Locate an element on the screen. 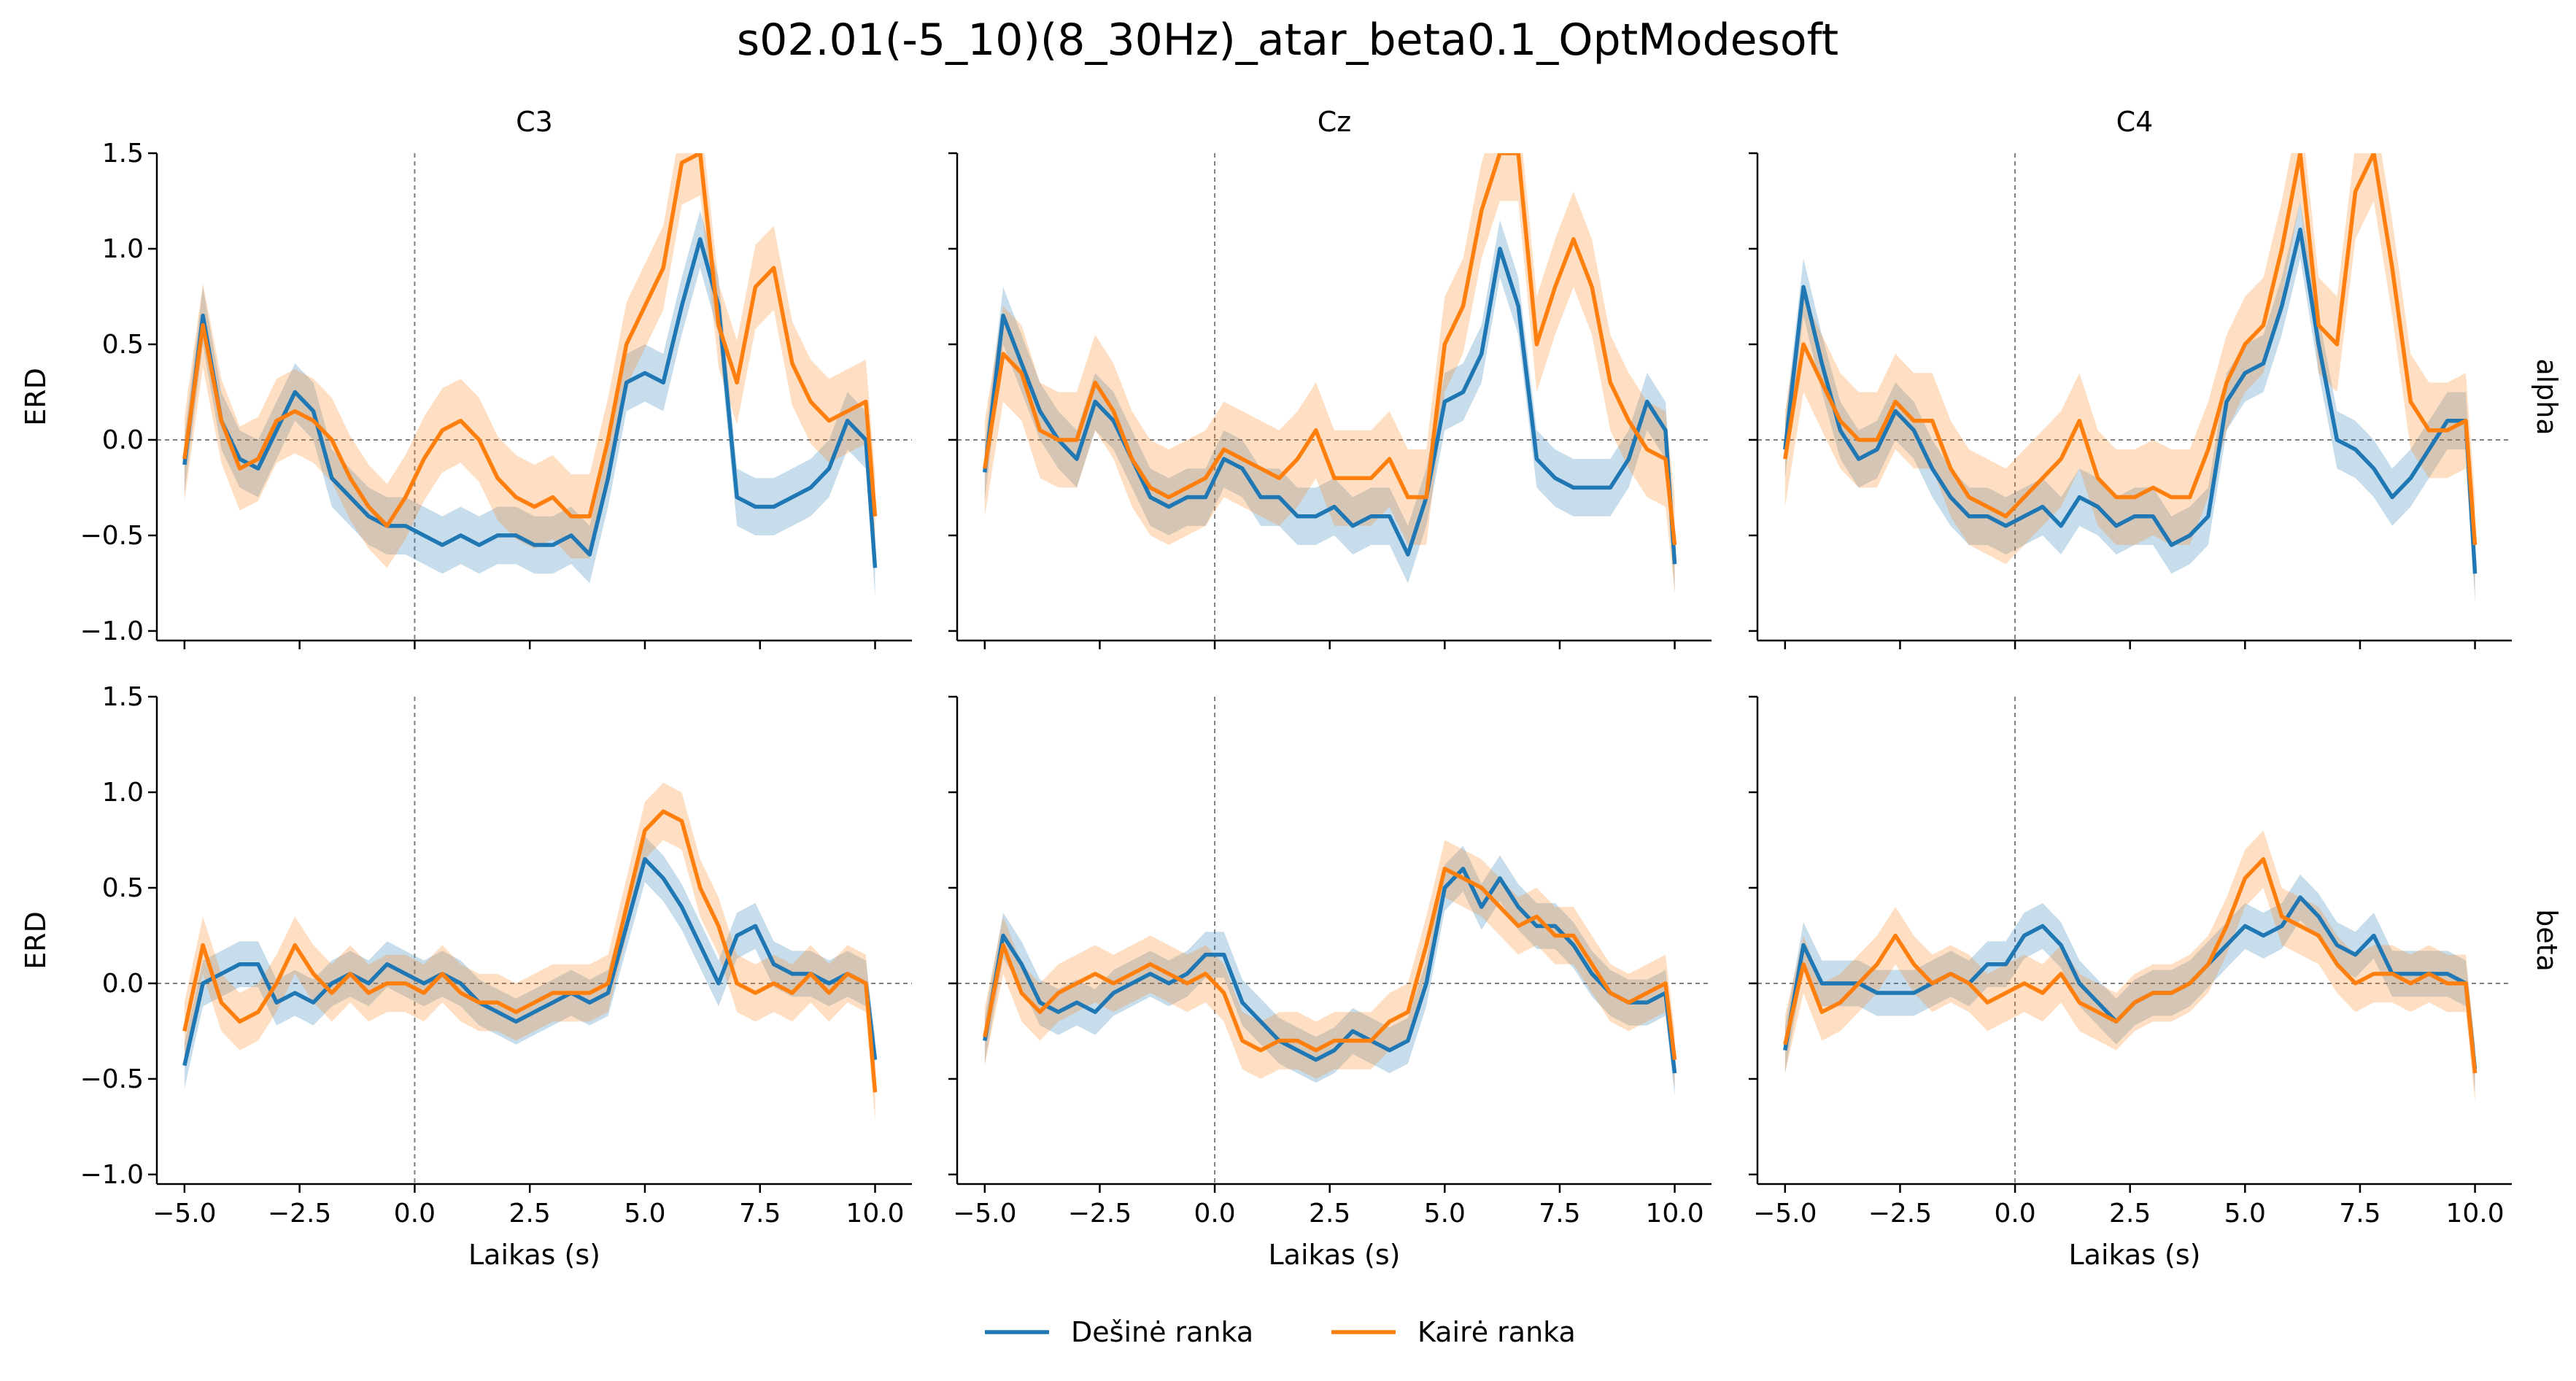 The image size is (2576, 1381). column-title: C3 is located at coordinates (534, 122).